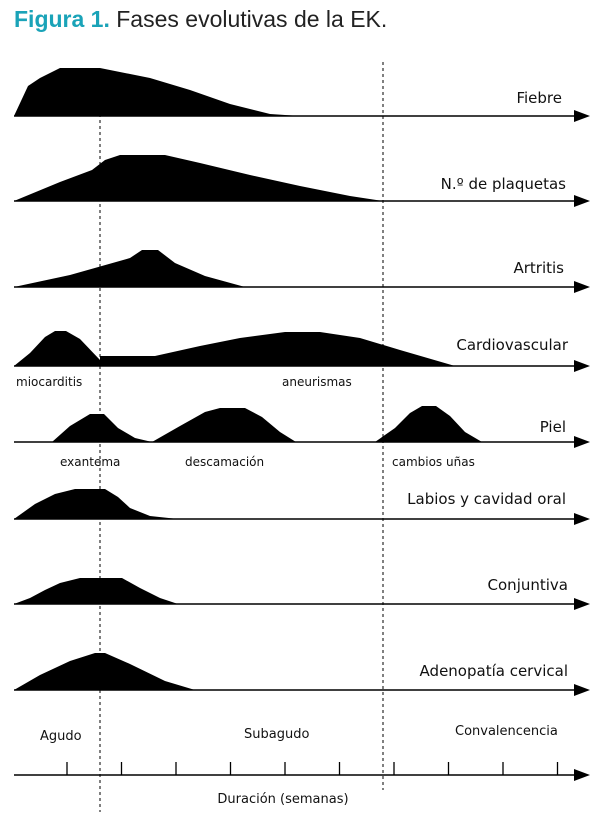 This screenshot has height=822, width=605. What do you see at coordinates (277, 349) in the screenshot?
I see `cardiovascular-band` at bounding box center [277, 349].